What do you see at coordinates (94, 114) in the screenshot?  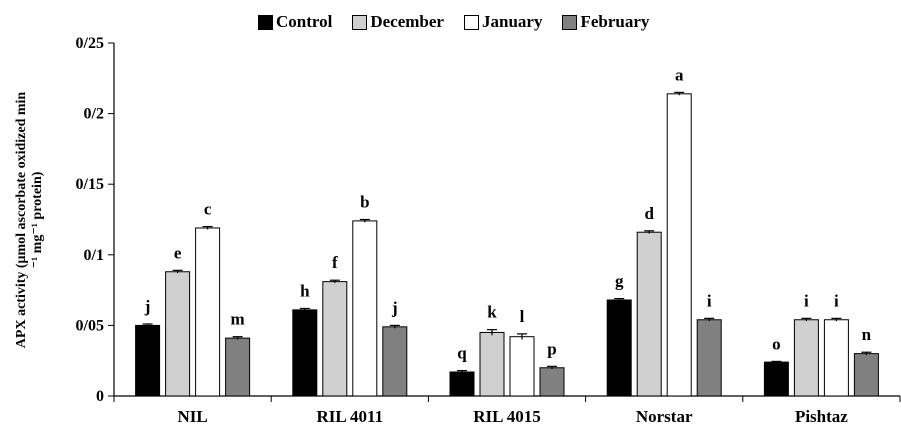 I see `y-tick-label: 0/2` at bounding box center [94, 114].